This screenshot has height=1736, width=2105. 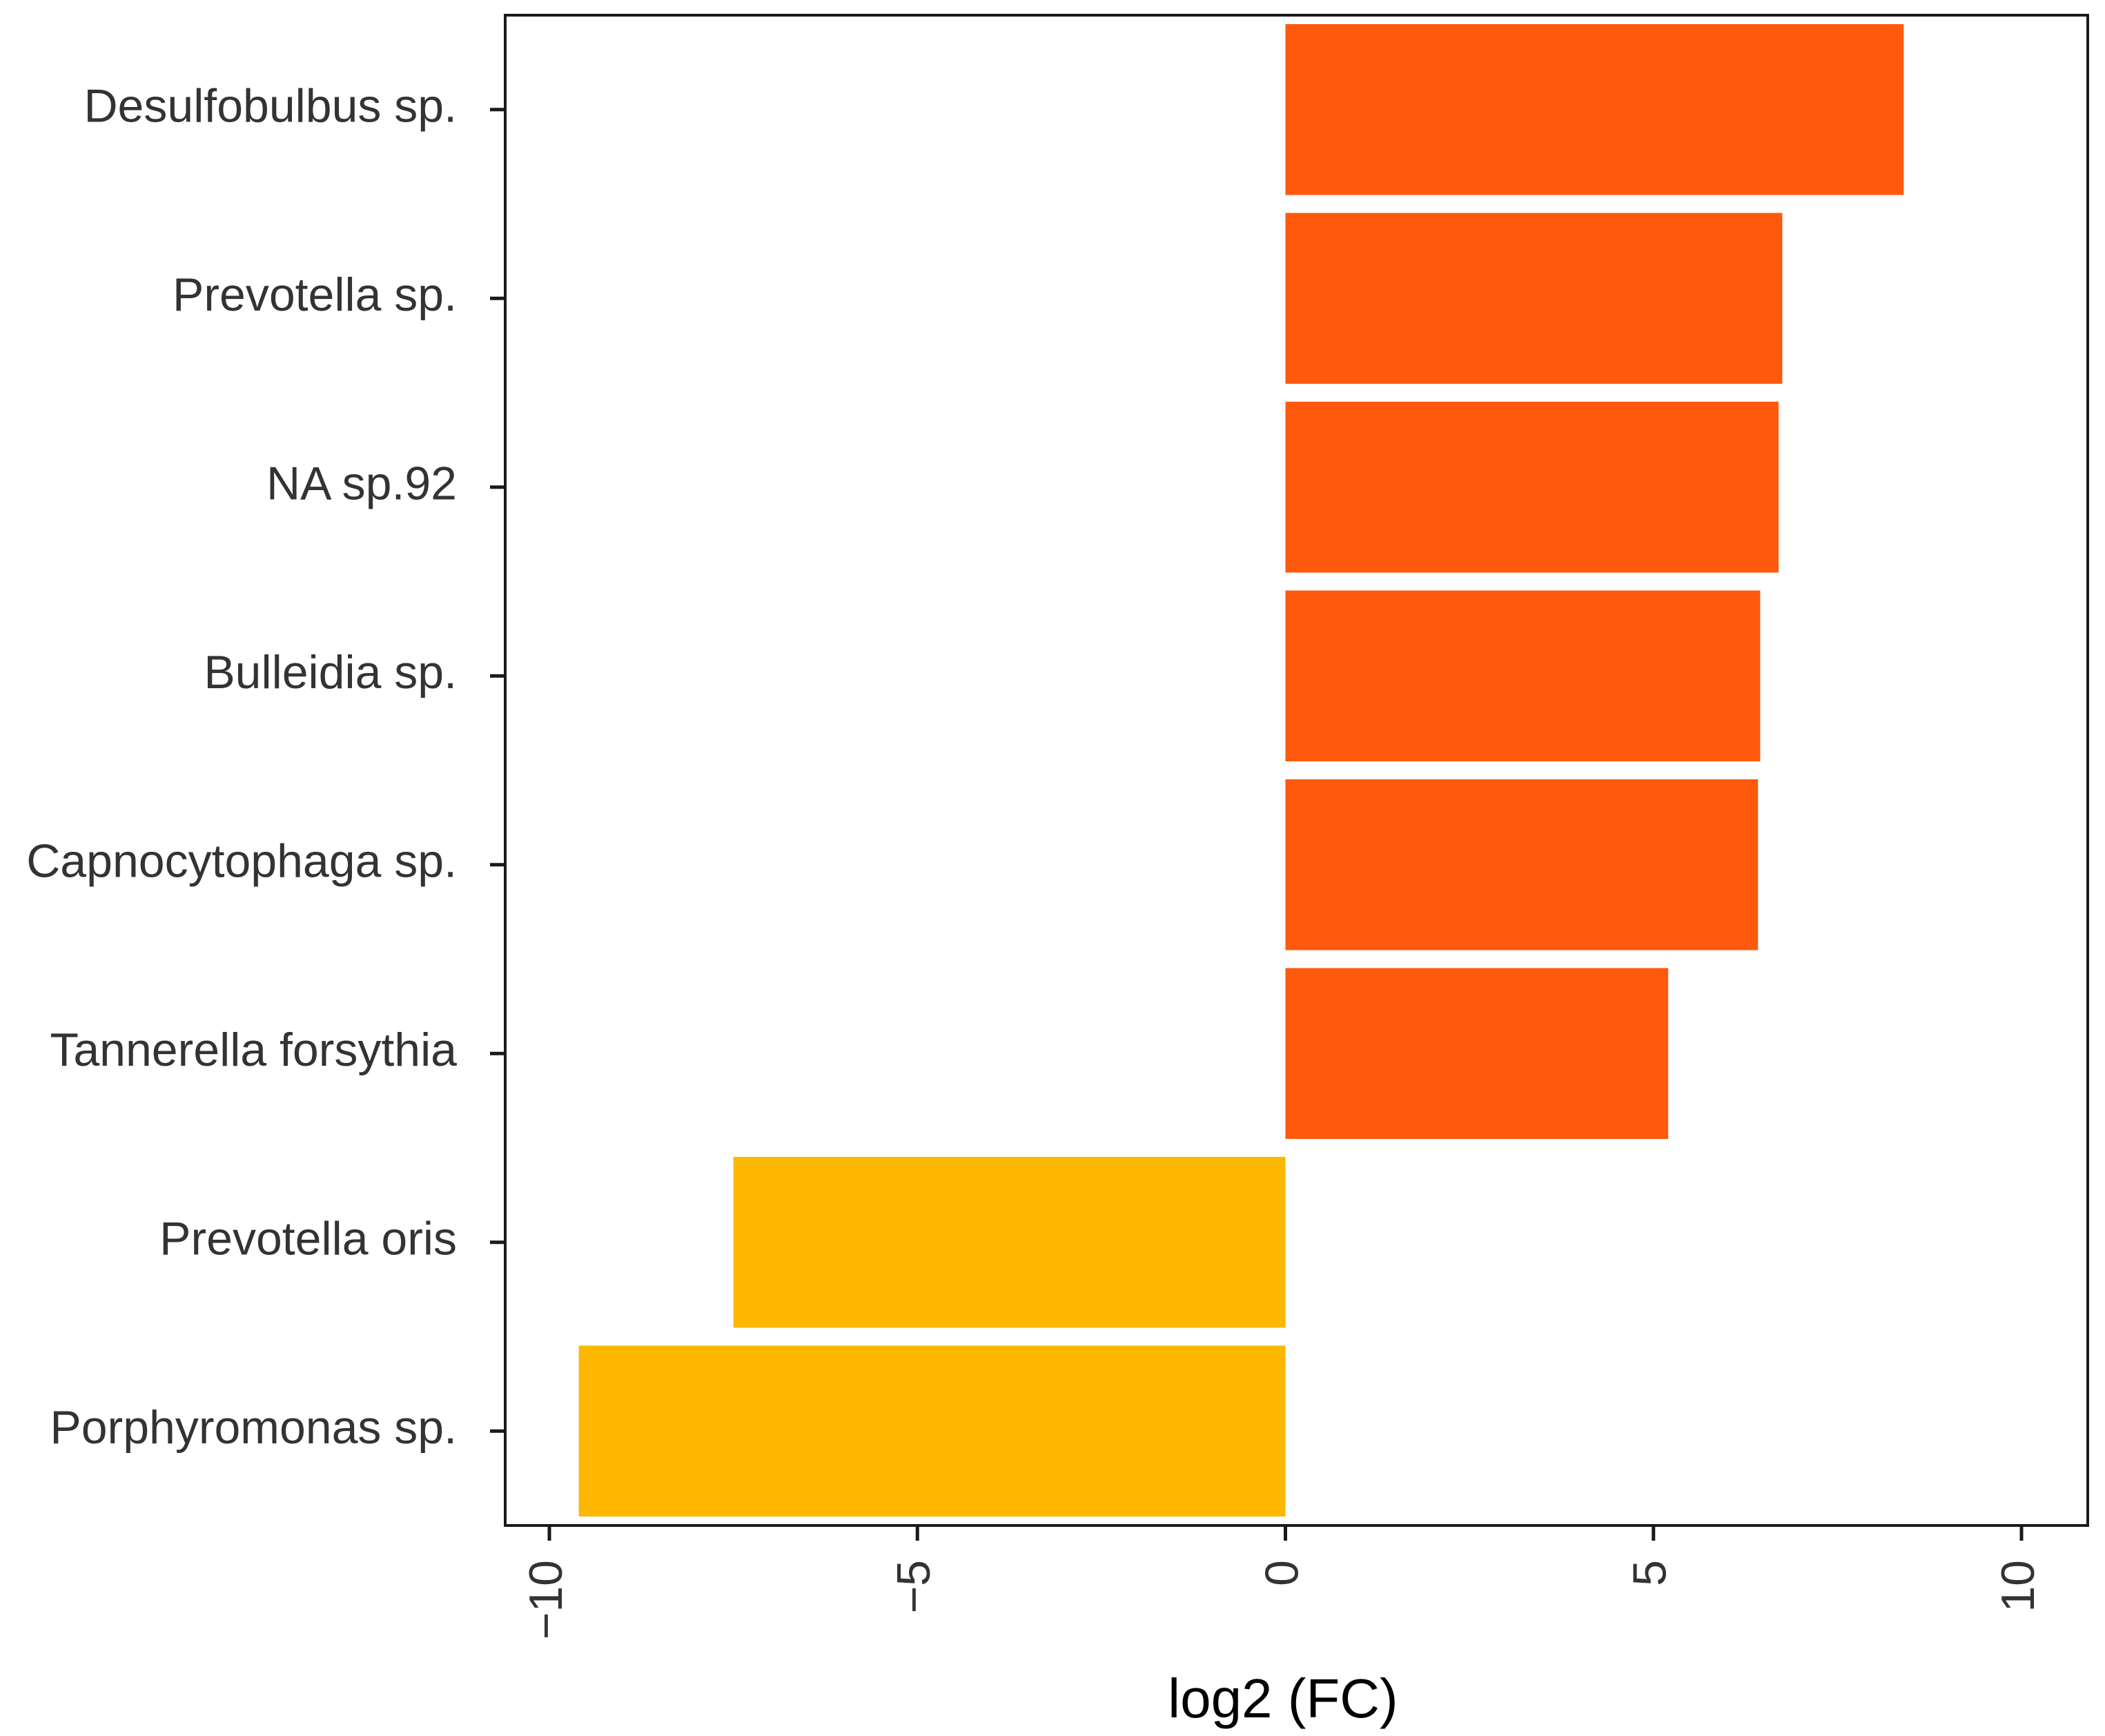 What do you see at coordinates (2018, 1586) in the screenshot?
I see `x-tick-label: 10` at bounding box center [2018, 1586].